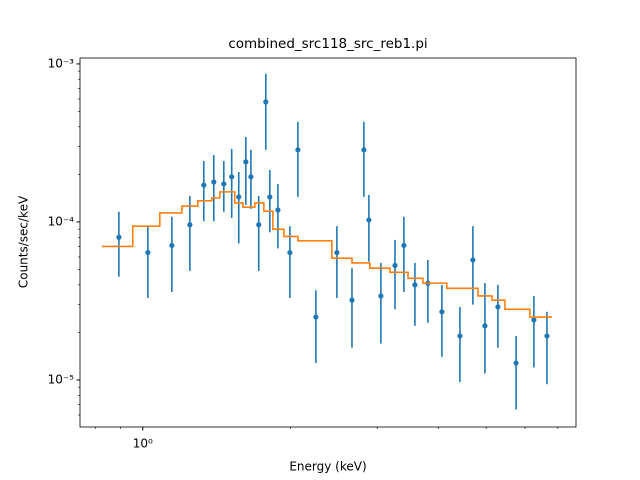 This screenshot has width=640, height=480. I want to click on y-tick-label: 10⁻⁵, so click(61, 379).